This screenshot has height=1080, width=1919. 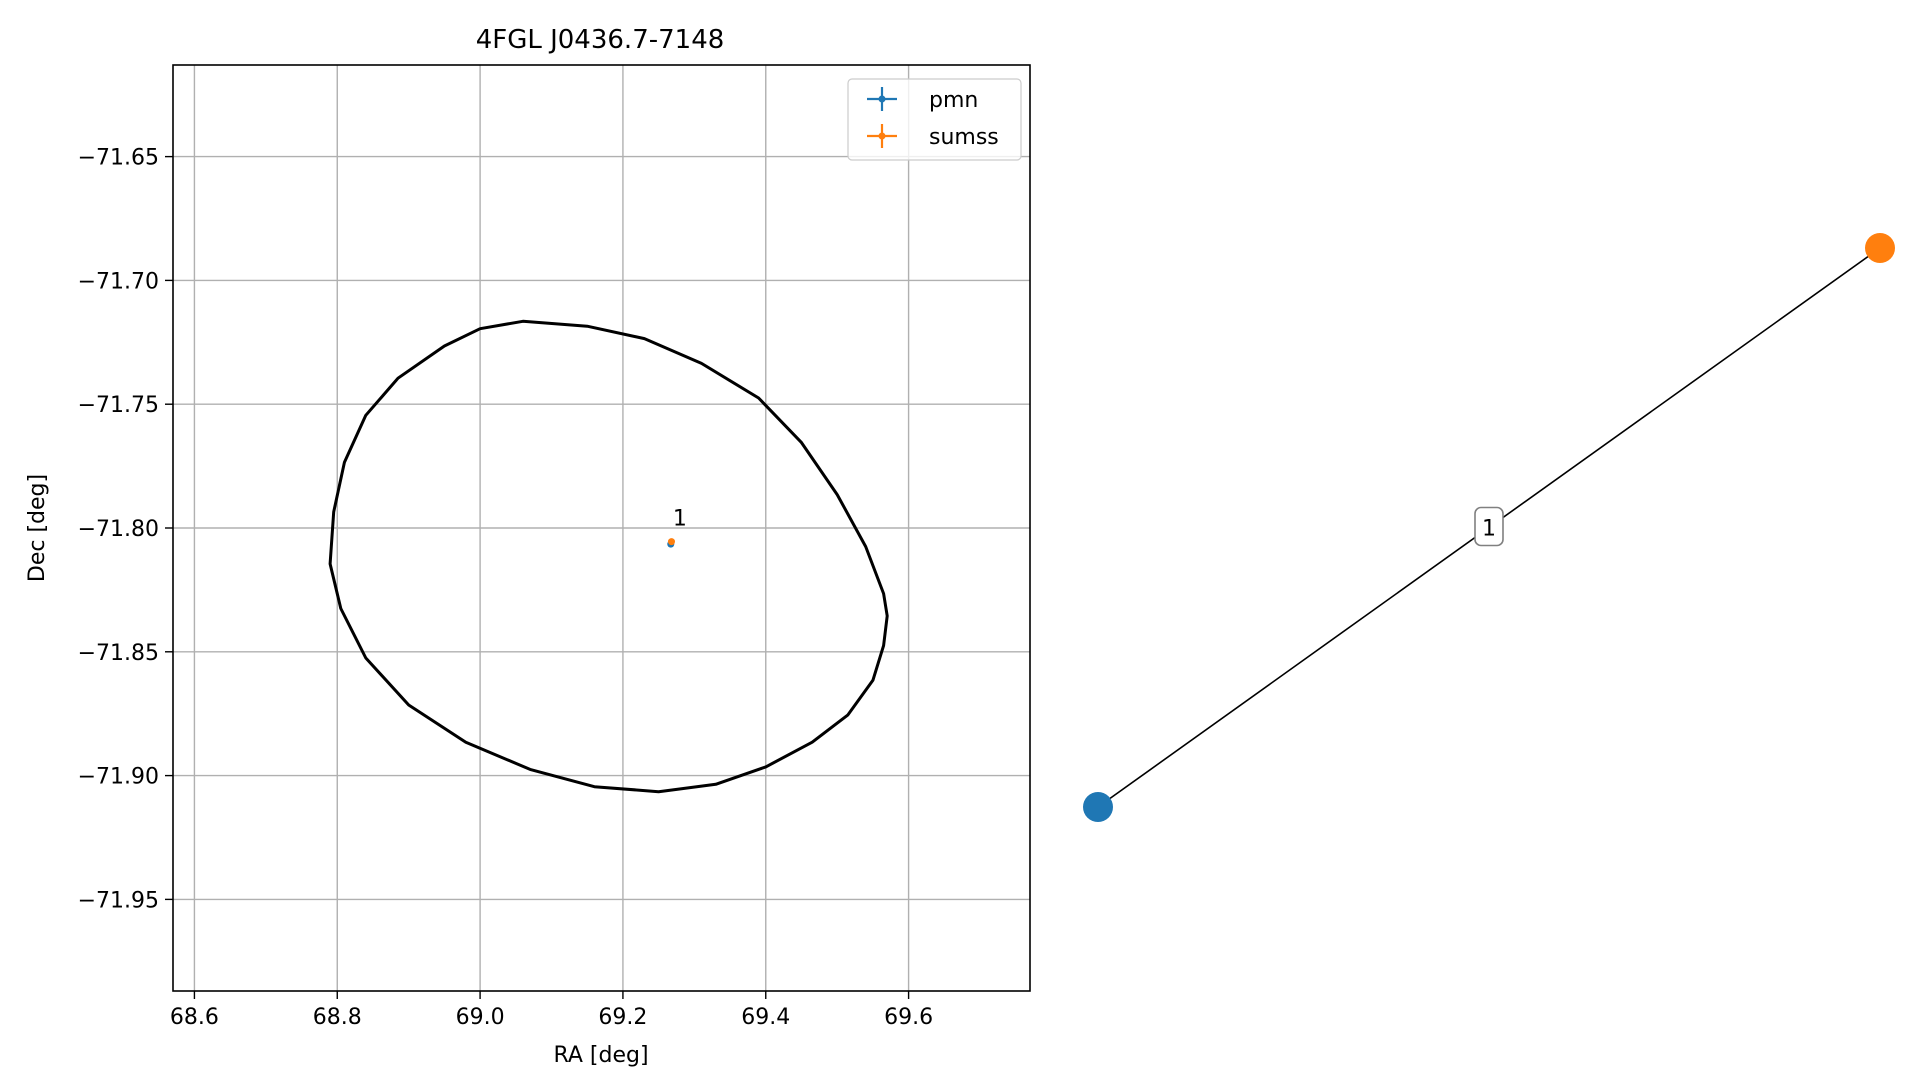 I want to click on y-tick-label: −71.70, so click(x=118, y=281).